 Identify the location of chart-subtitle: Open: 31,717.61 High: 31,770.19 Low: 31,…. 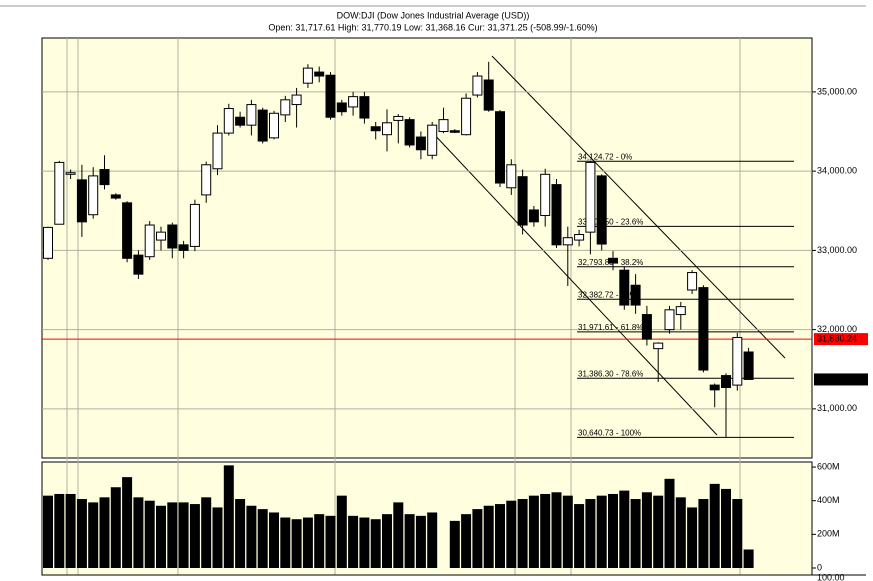
(432, 27).